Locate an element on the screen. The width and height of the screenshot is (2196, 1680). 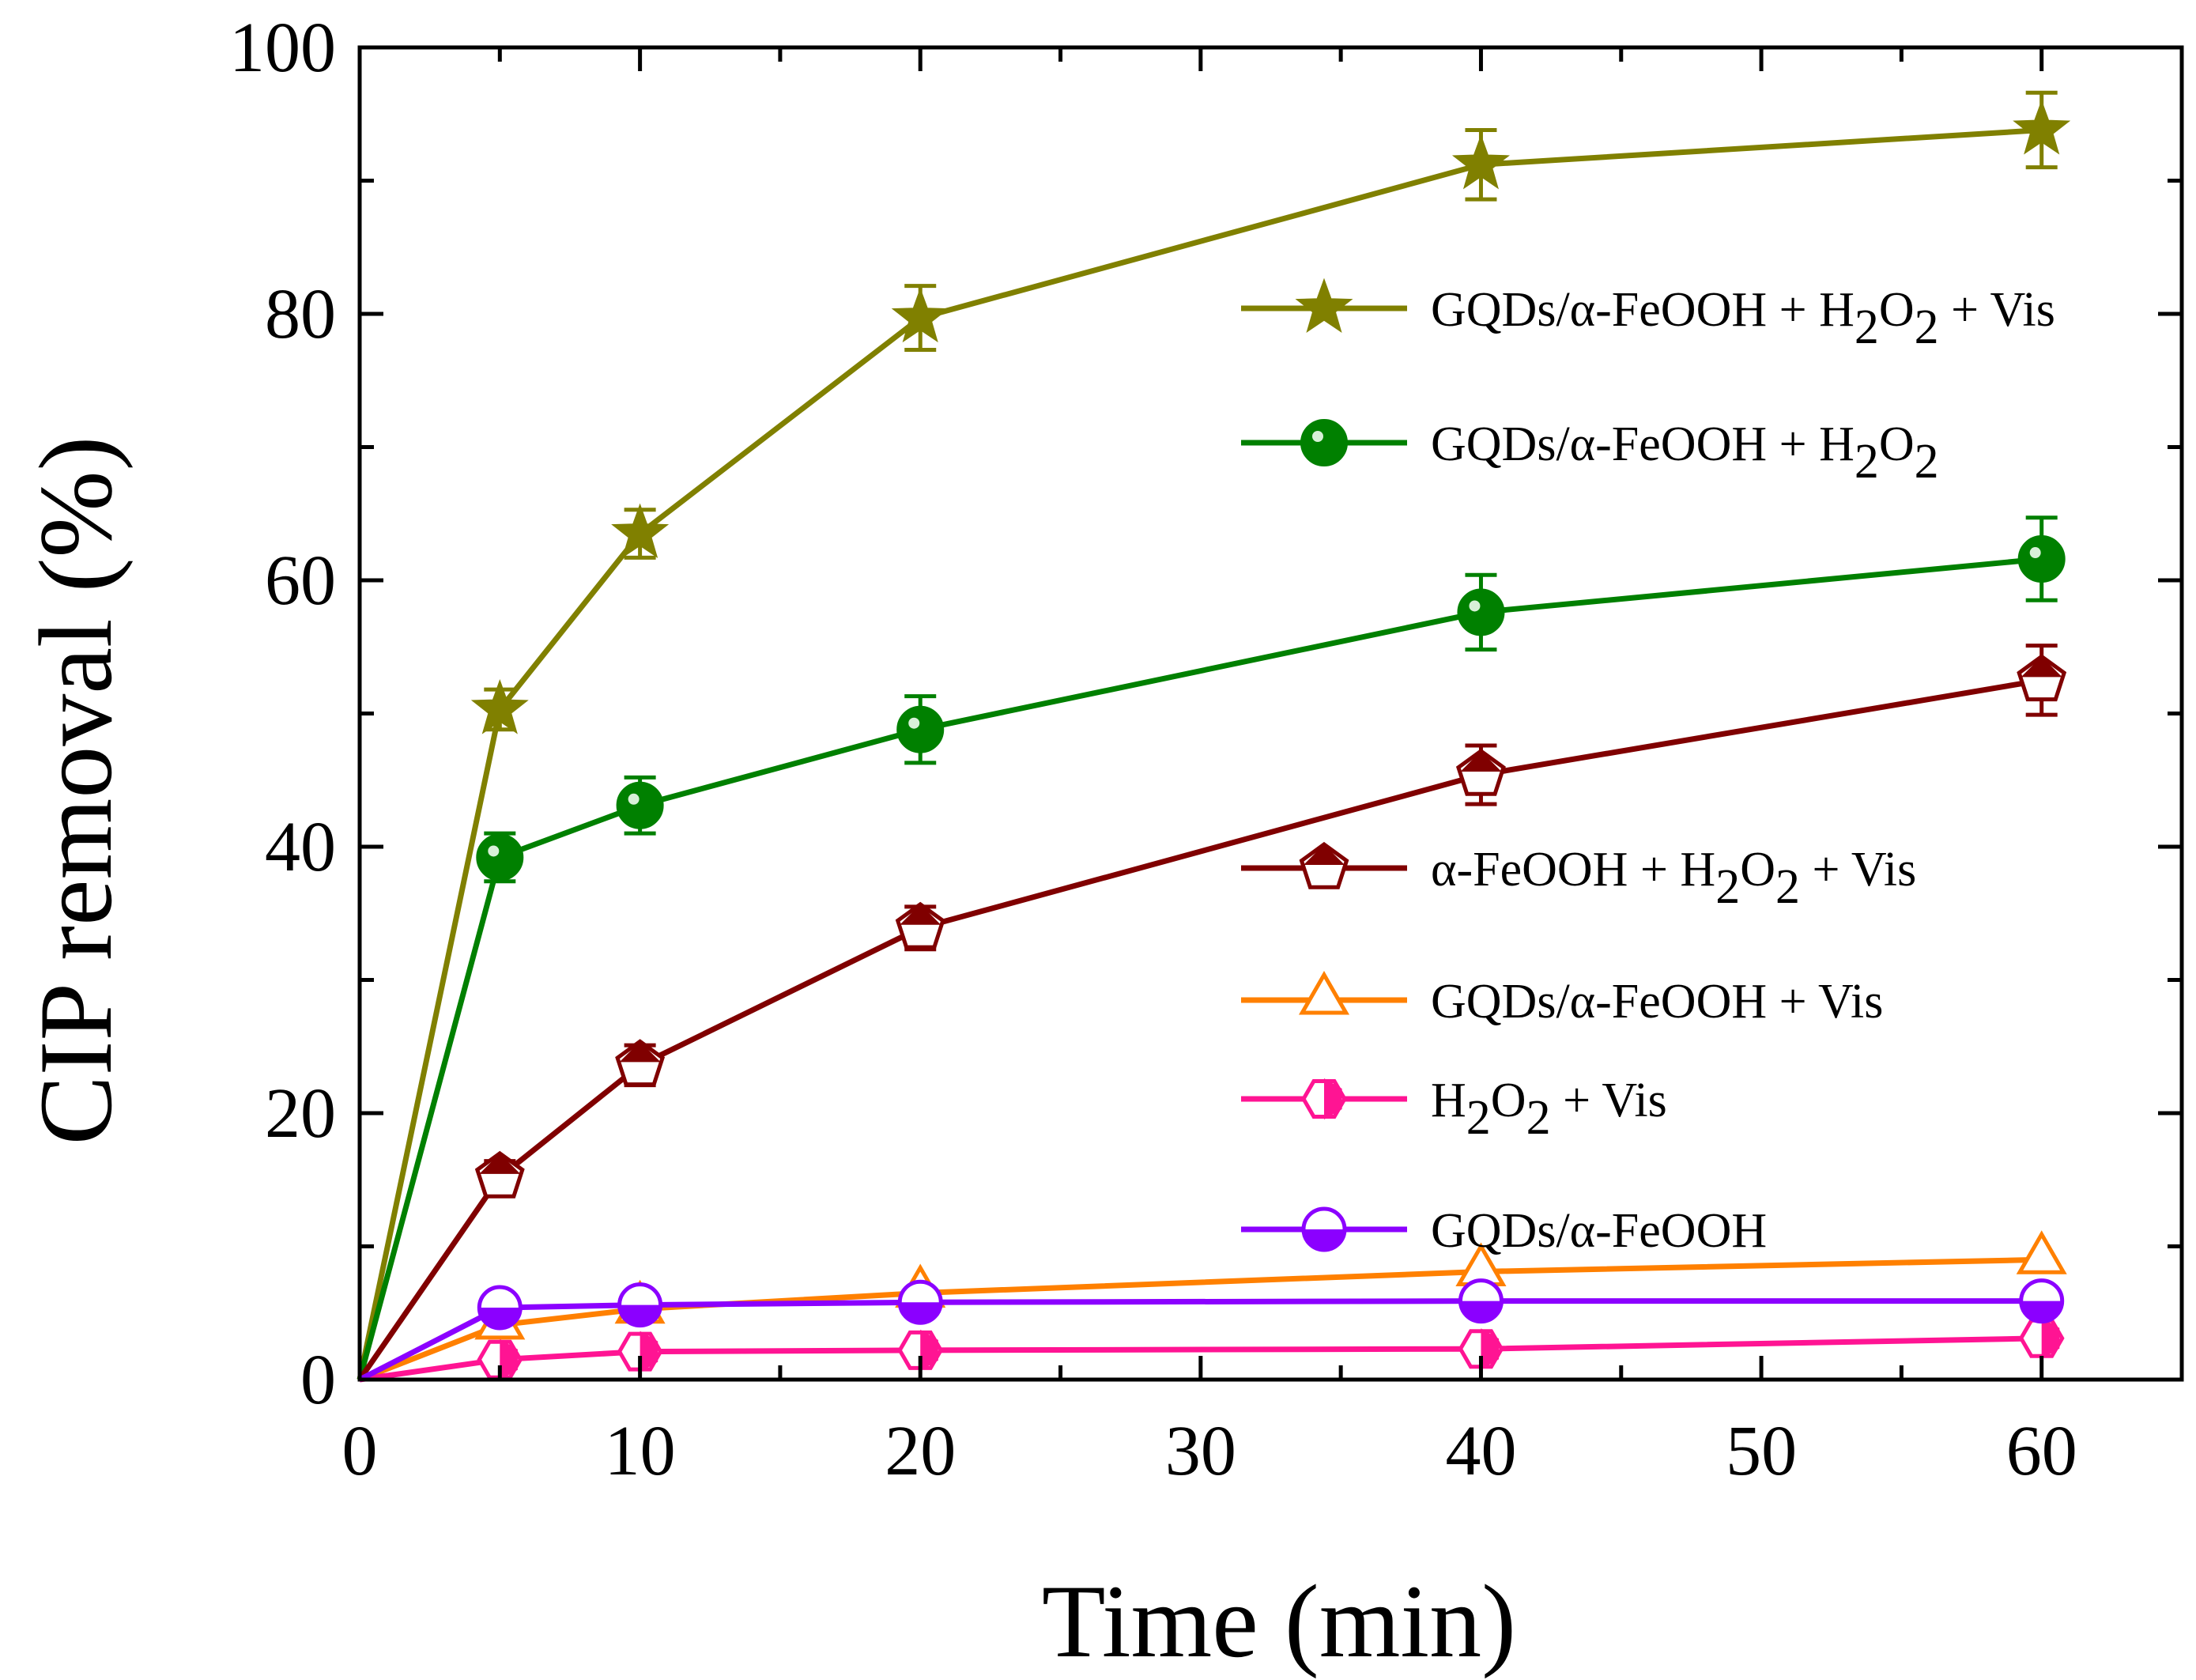
series-line is located at coordinates (1200, 1340).